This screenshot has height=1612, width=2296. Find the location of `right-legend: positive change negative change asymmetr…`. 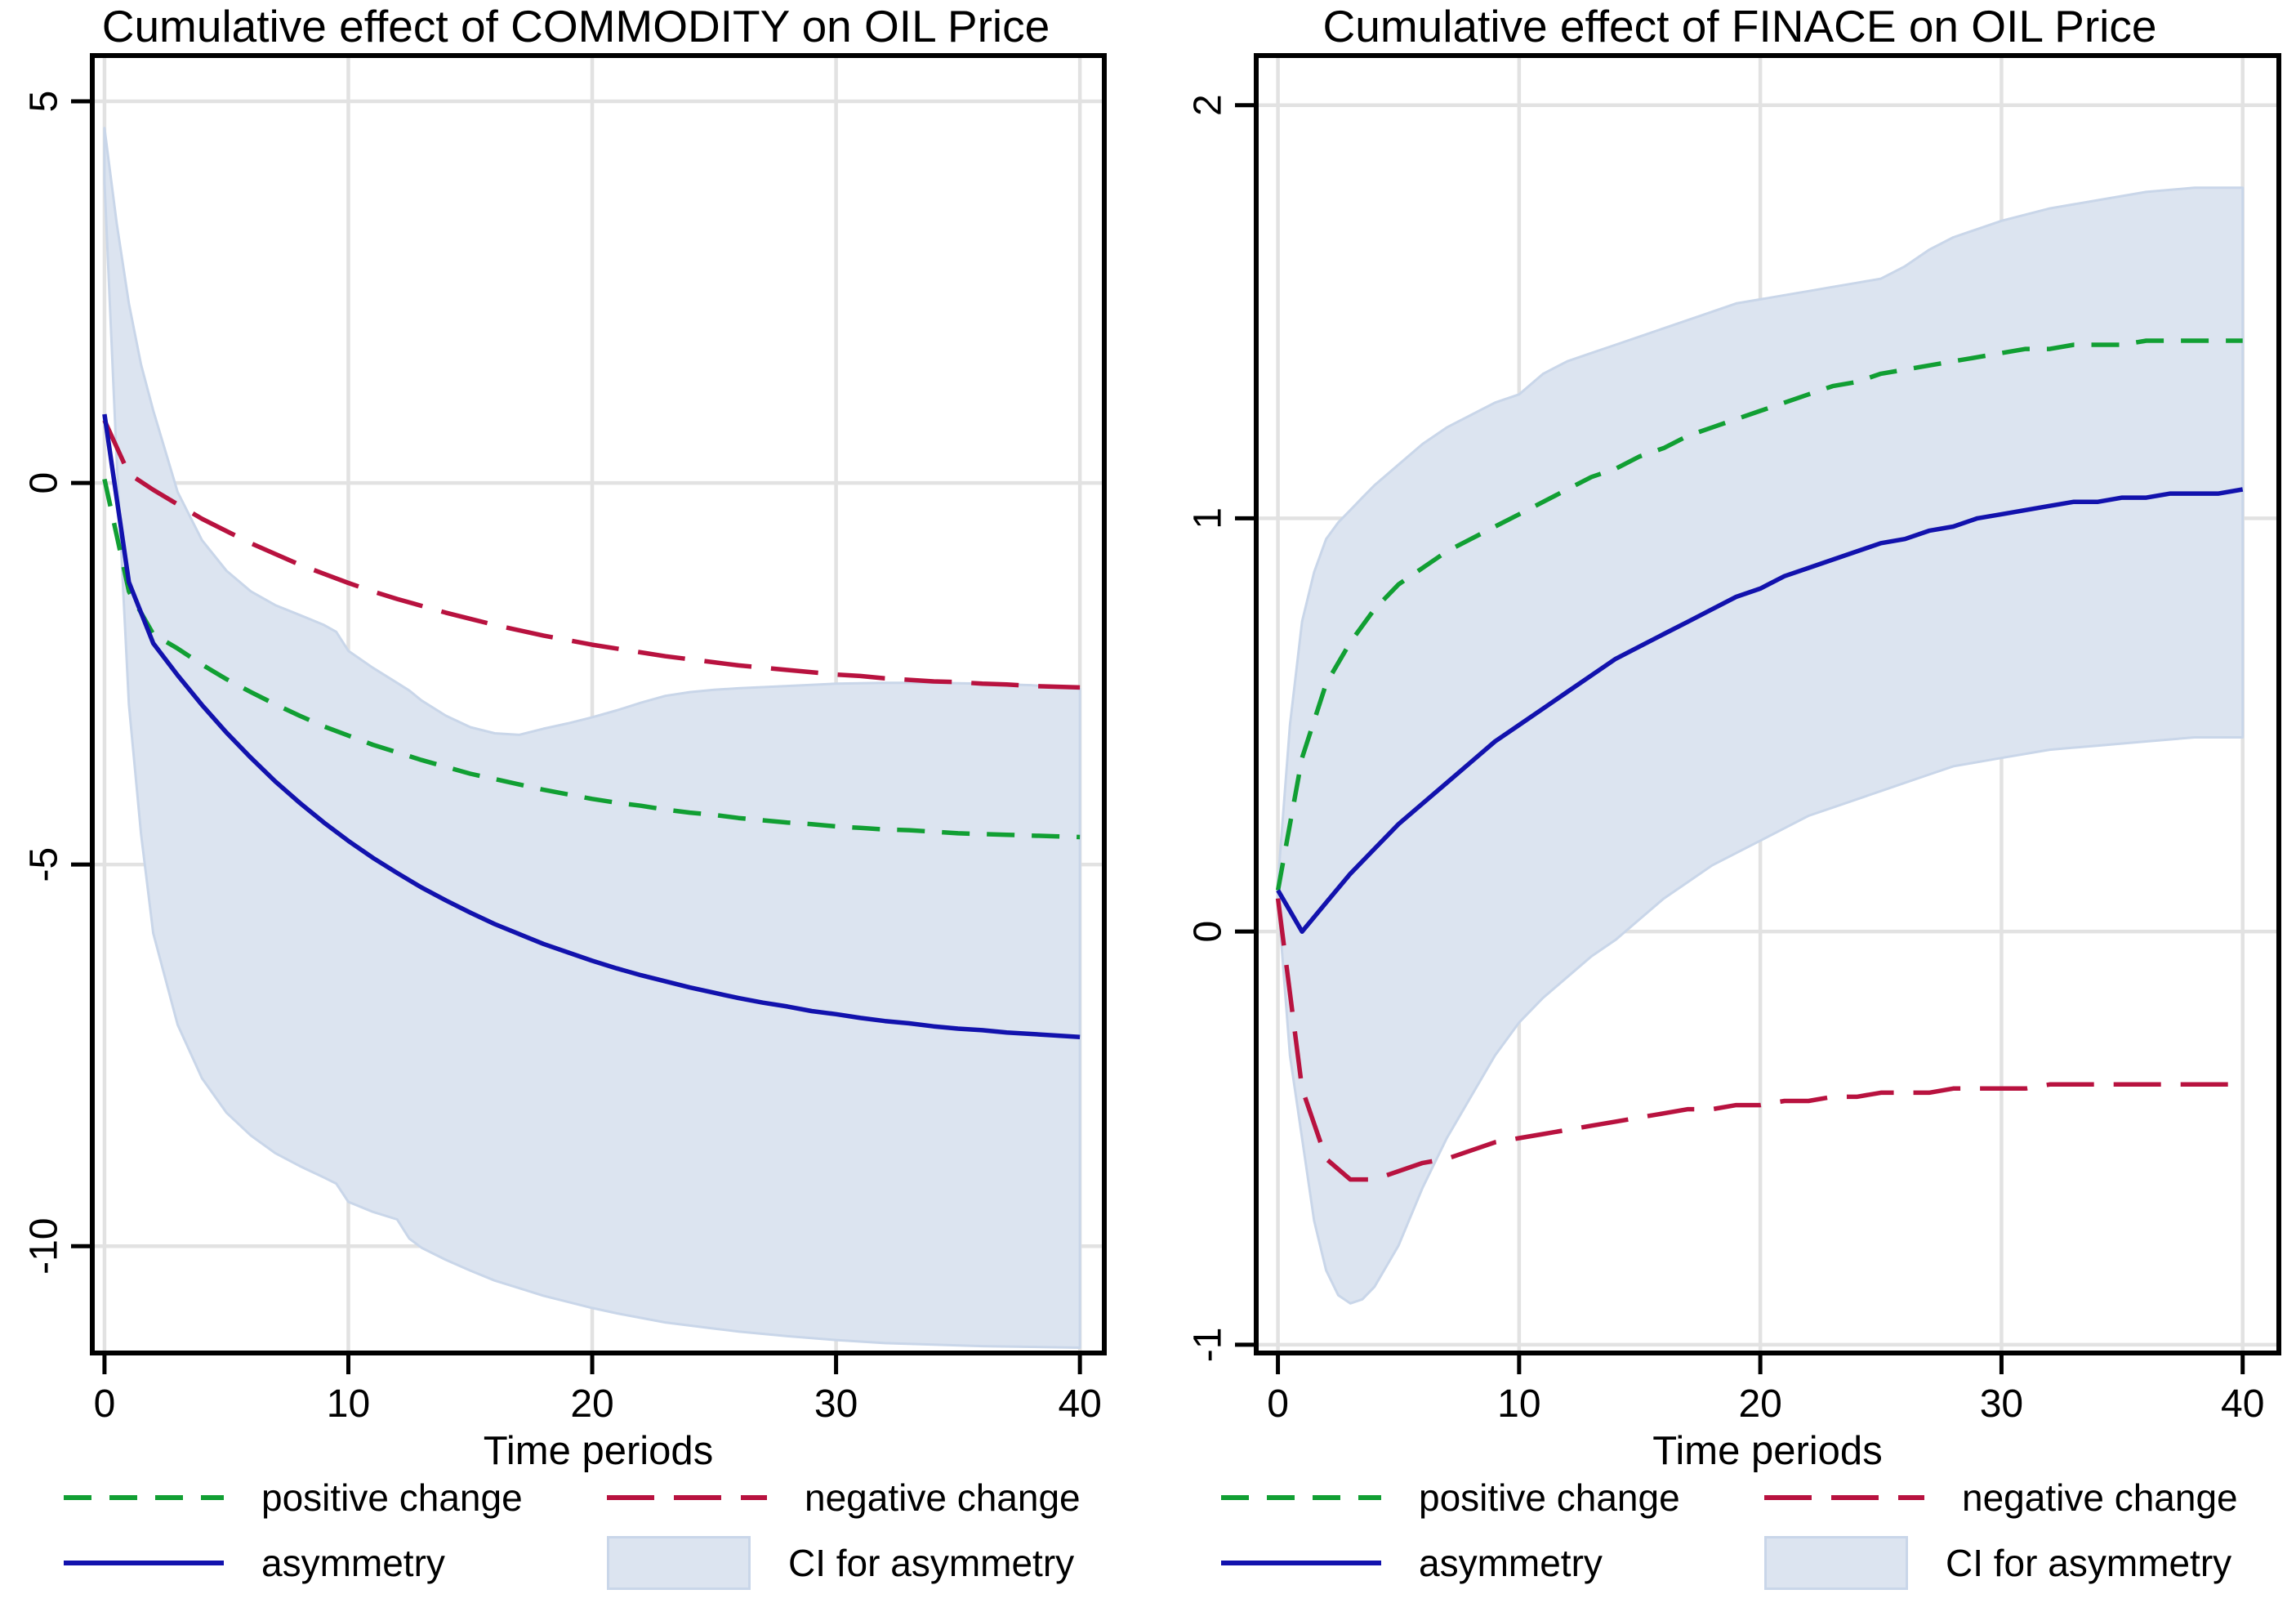

right-legend: positive change negative change asymmetr… is located at coordinates (1758, 1533).